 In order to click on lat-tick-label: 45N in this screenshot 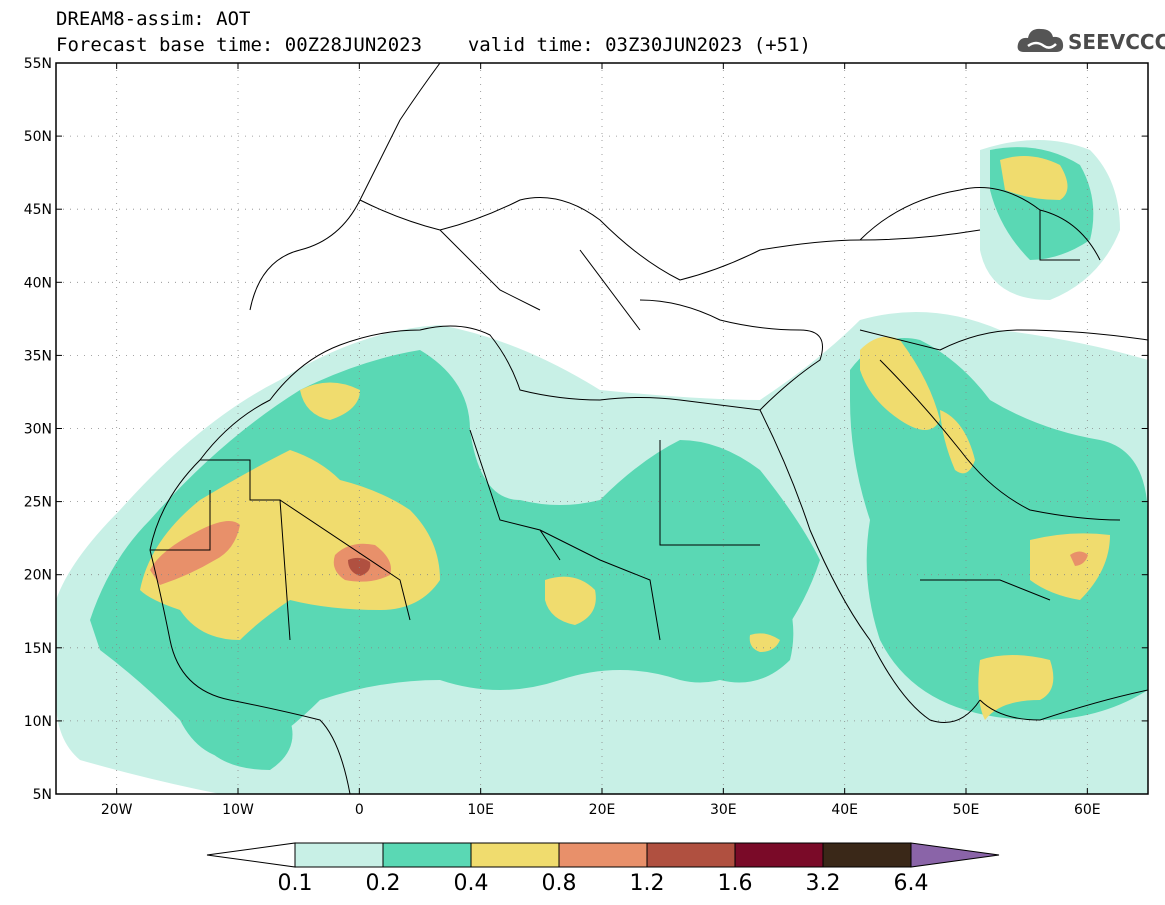, I will do `click(38, 210)`.